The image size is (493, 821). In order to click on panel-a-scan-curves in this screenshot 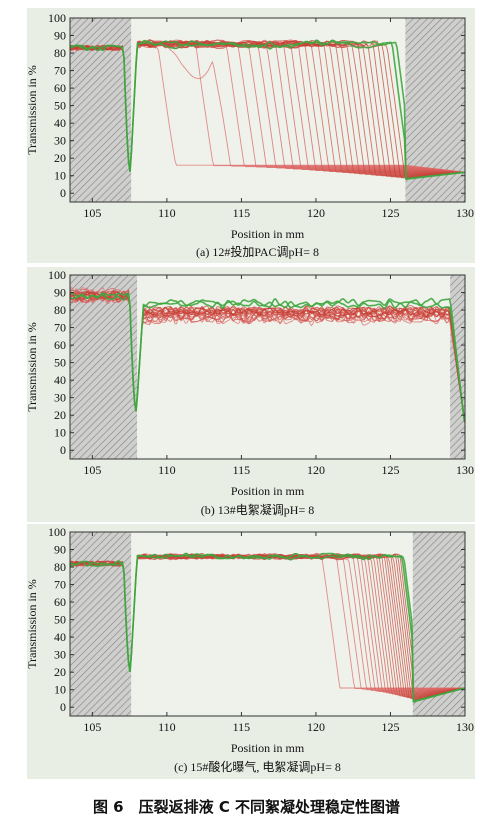, I will do `click(267, 109)`.